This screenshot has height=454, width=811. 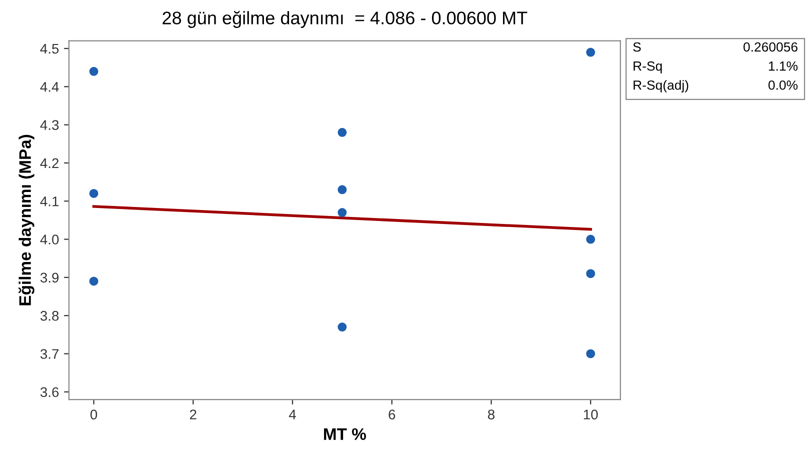 I want to click on chart-title: 28 gün eğilme daynımı = 4.086 - 0.00600 MT, so click(x=345, y=19).